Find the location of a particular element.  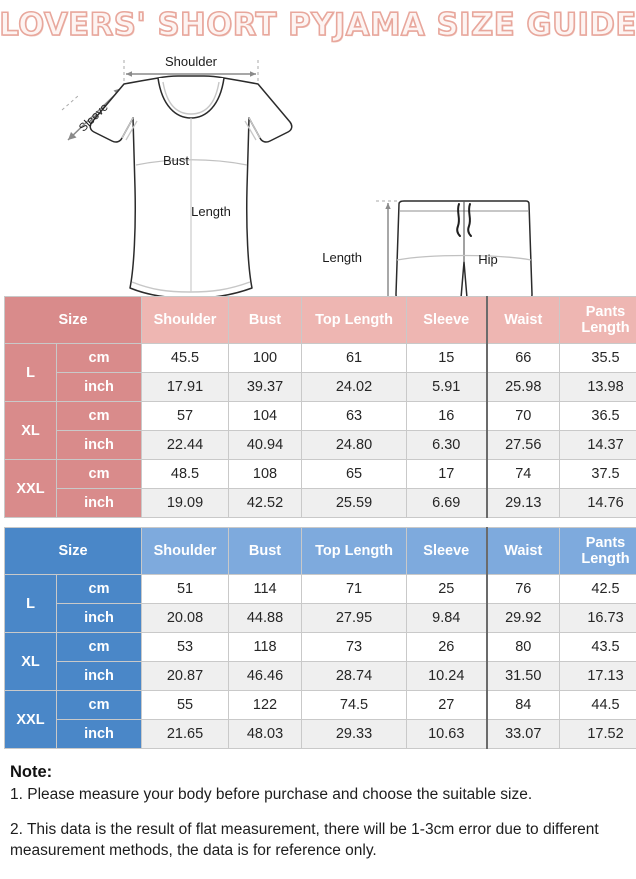

table-row: inch 17.91 39.37 24.02 5.91 25.98 13.98 is located at coordinates (320, 387).